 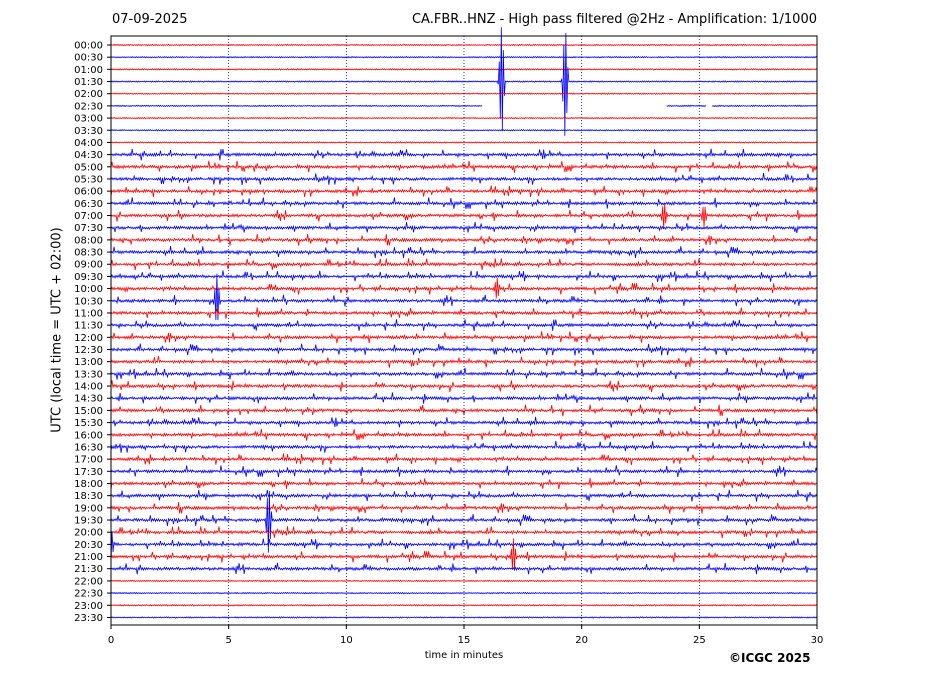 I want to click on y-tick-label: 08:00, so click(x=88, y=240).